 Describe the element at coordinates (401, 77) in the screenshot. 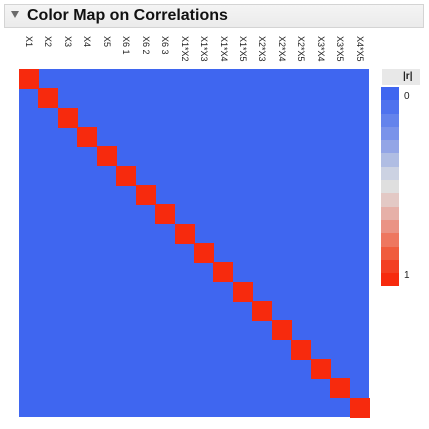

I see `legend-header: |r|` at that location.